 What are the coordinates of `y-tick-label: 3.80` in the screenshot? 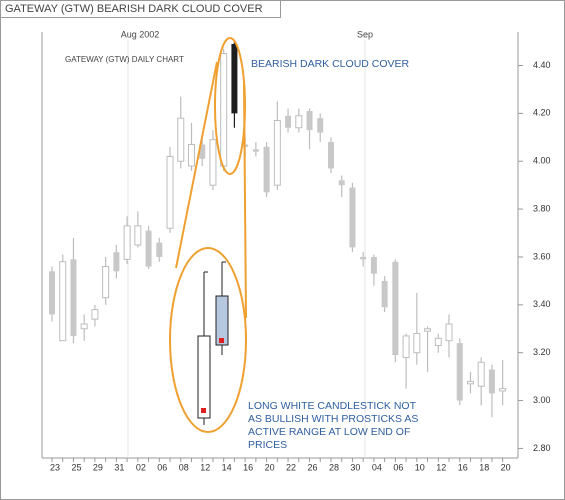 It's located at (542, 208).